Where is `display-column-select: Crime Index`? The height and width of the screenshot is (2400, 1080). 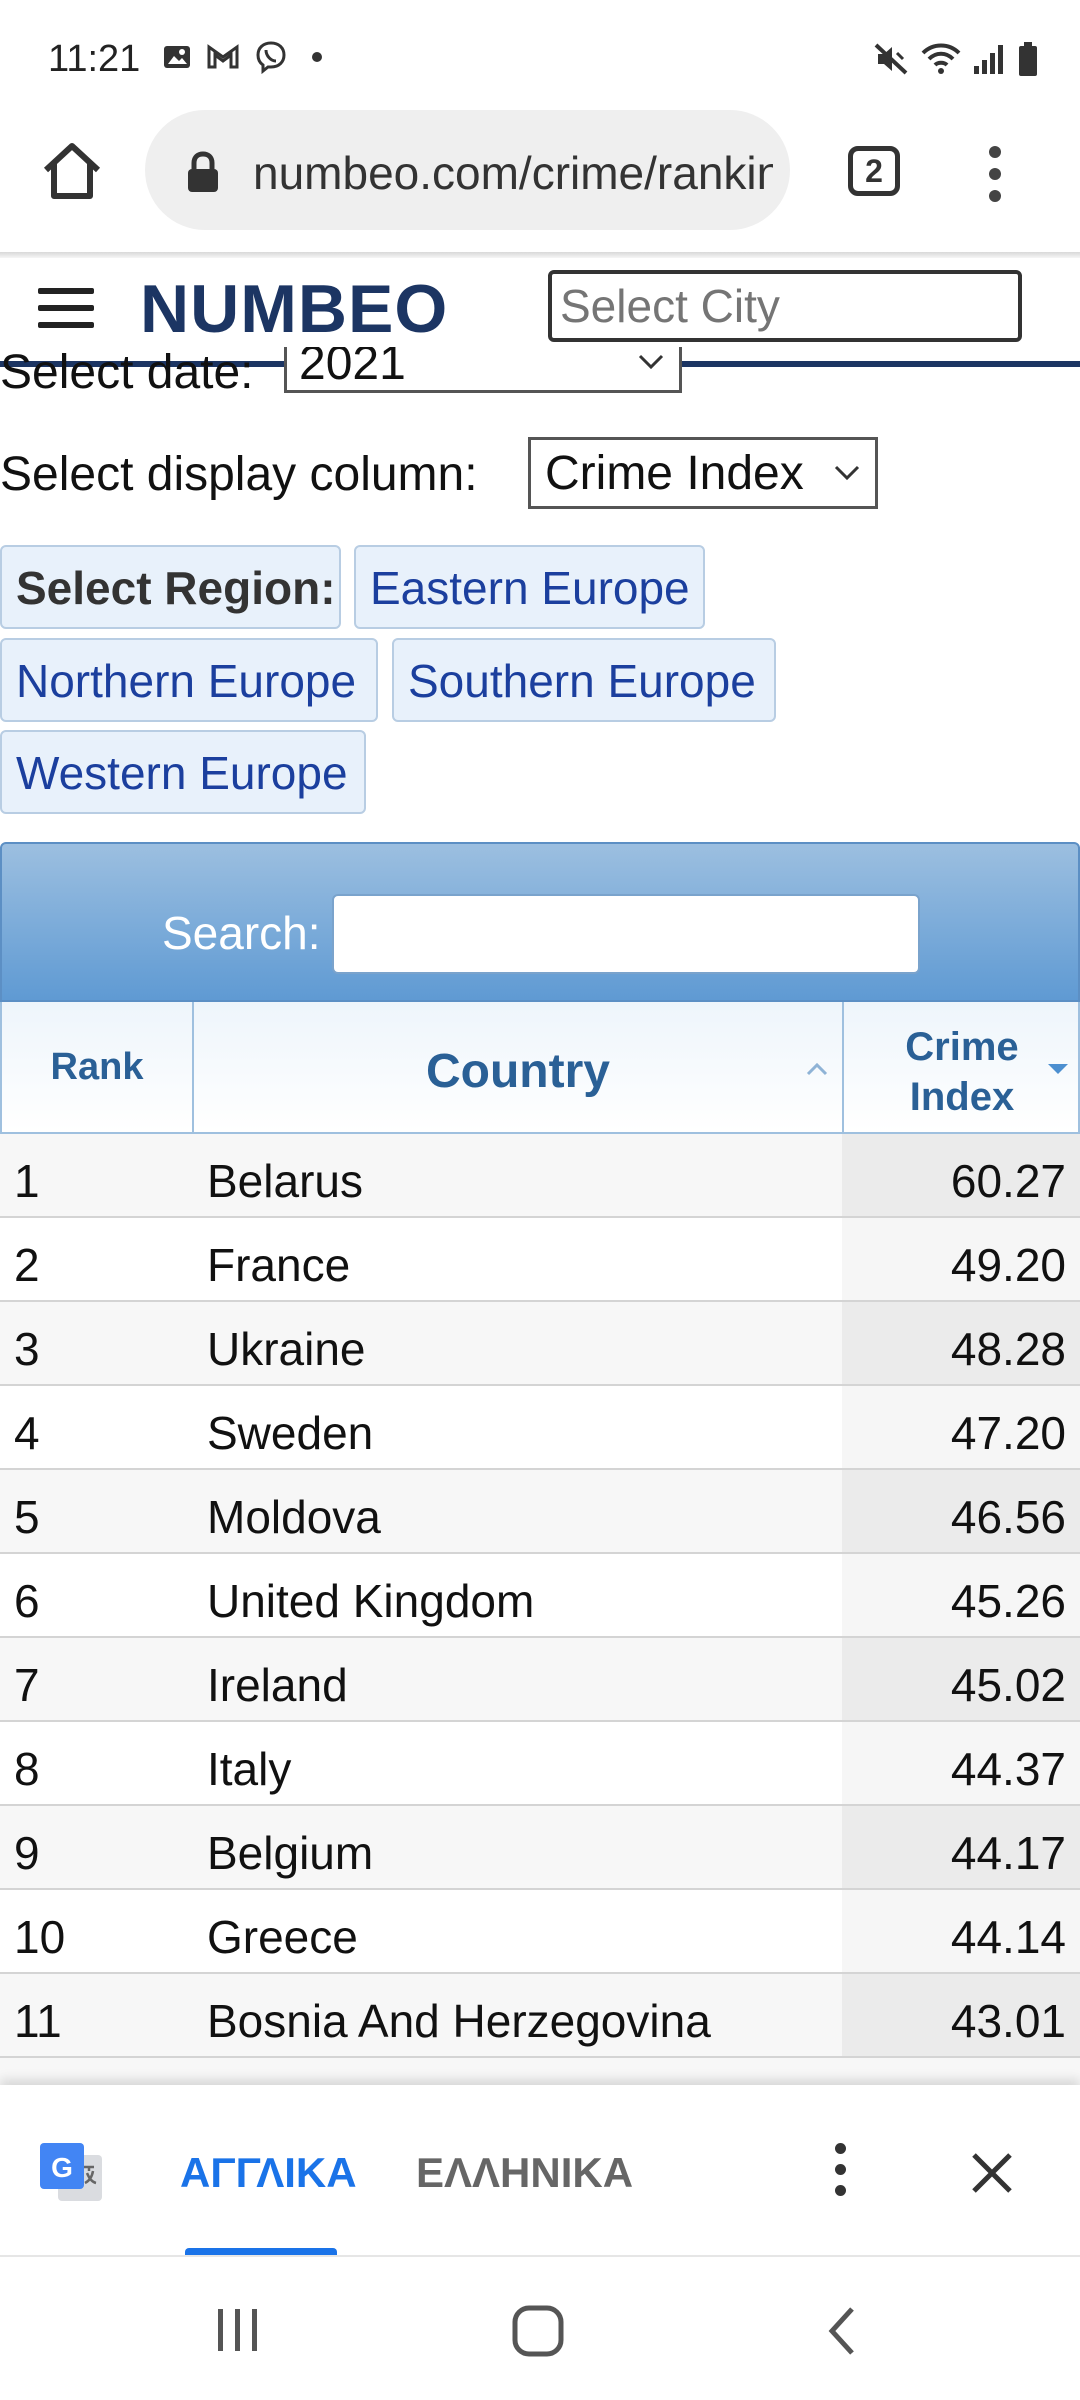 display-column-select: Crime Index is located at coordinates (703, 473).